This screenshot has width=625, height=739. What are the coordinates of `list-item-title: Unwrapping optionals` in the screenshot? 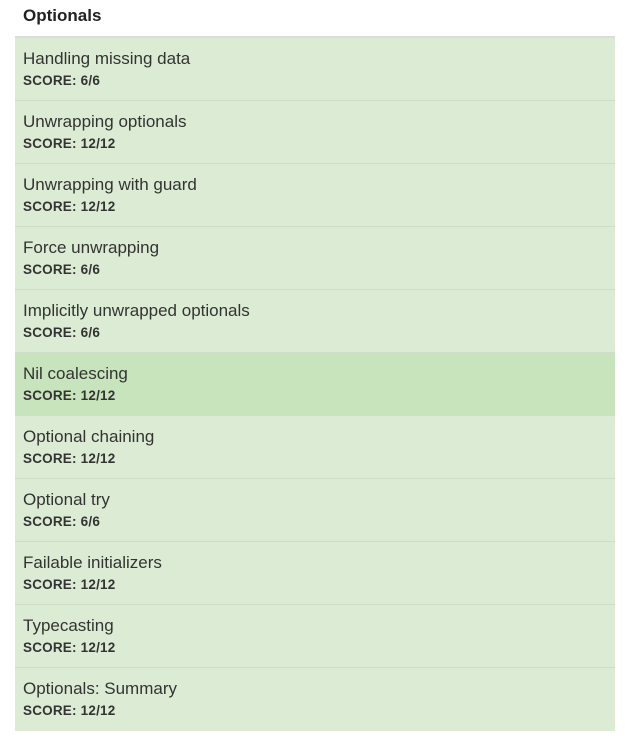 It's located at (105, 121).